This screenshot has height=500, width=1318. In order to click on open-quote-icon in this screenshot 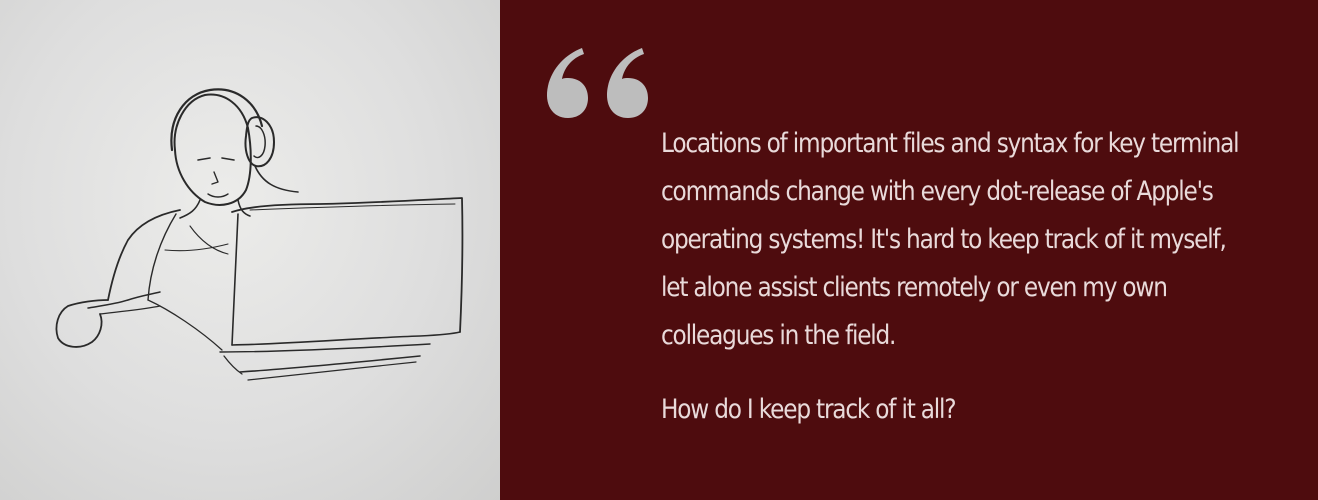, I will do `click(597, 83)`.